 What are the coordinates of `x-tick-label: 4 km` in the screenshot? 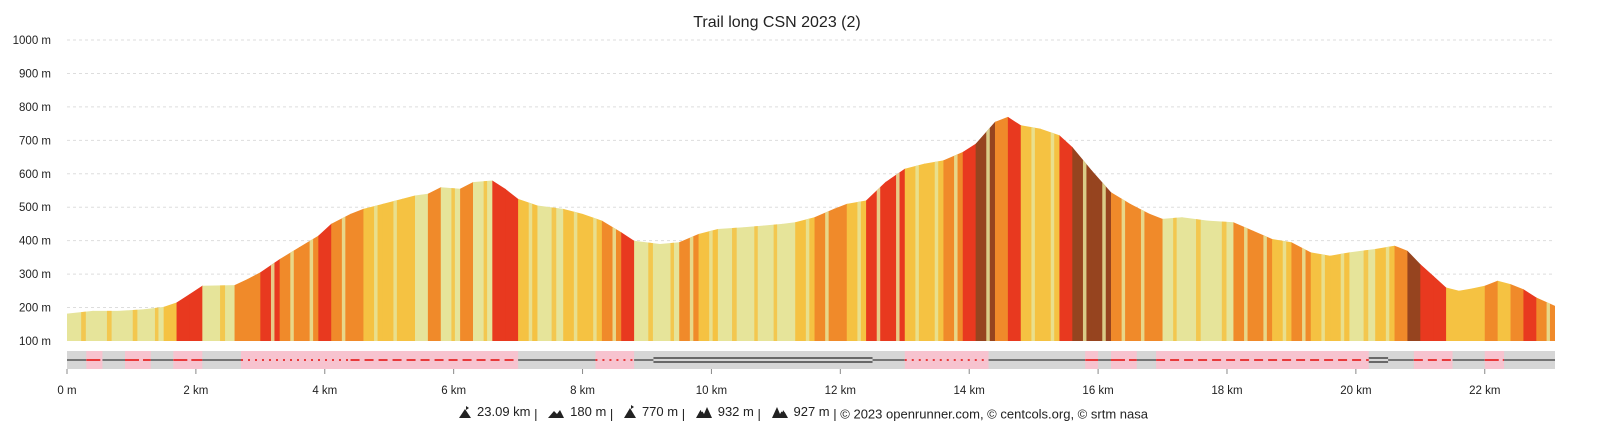 It's located at (324, 391).